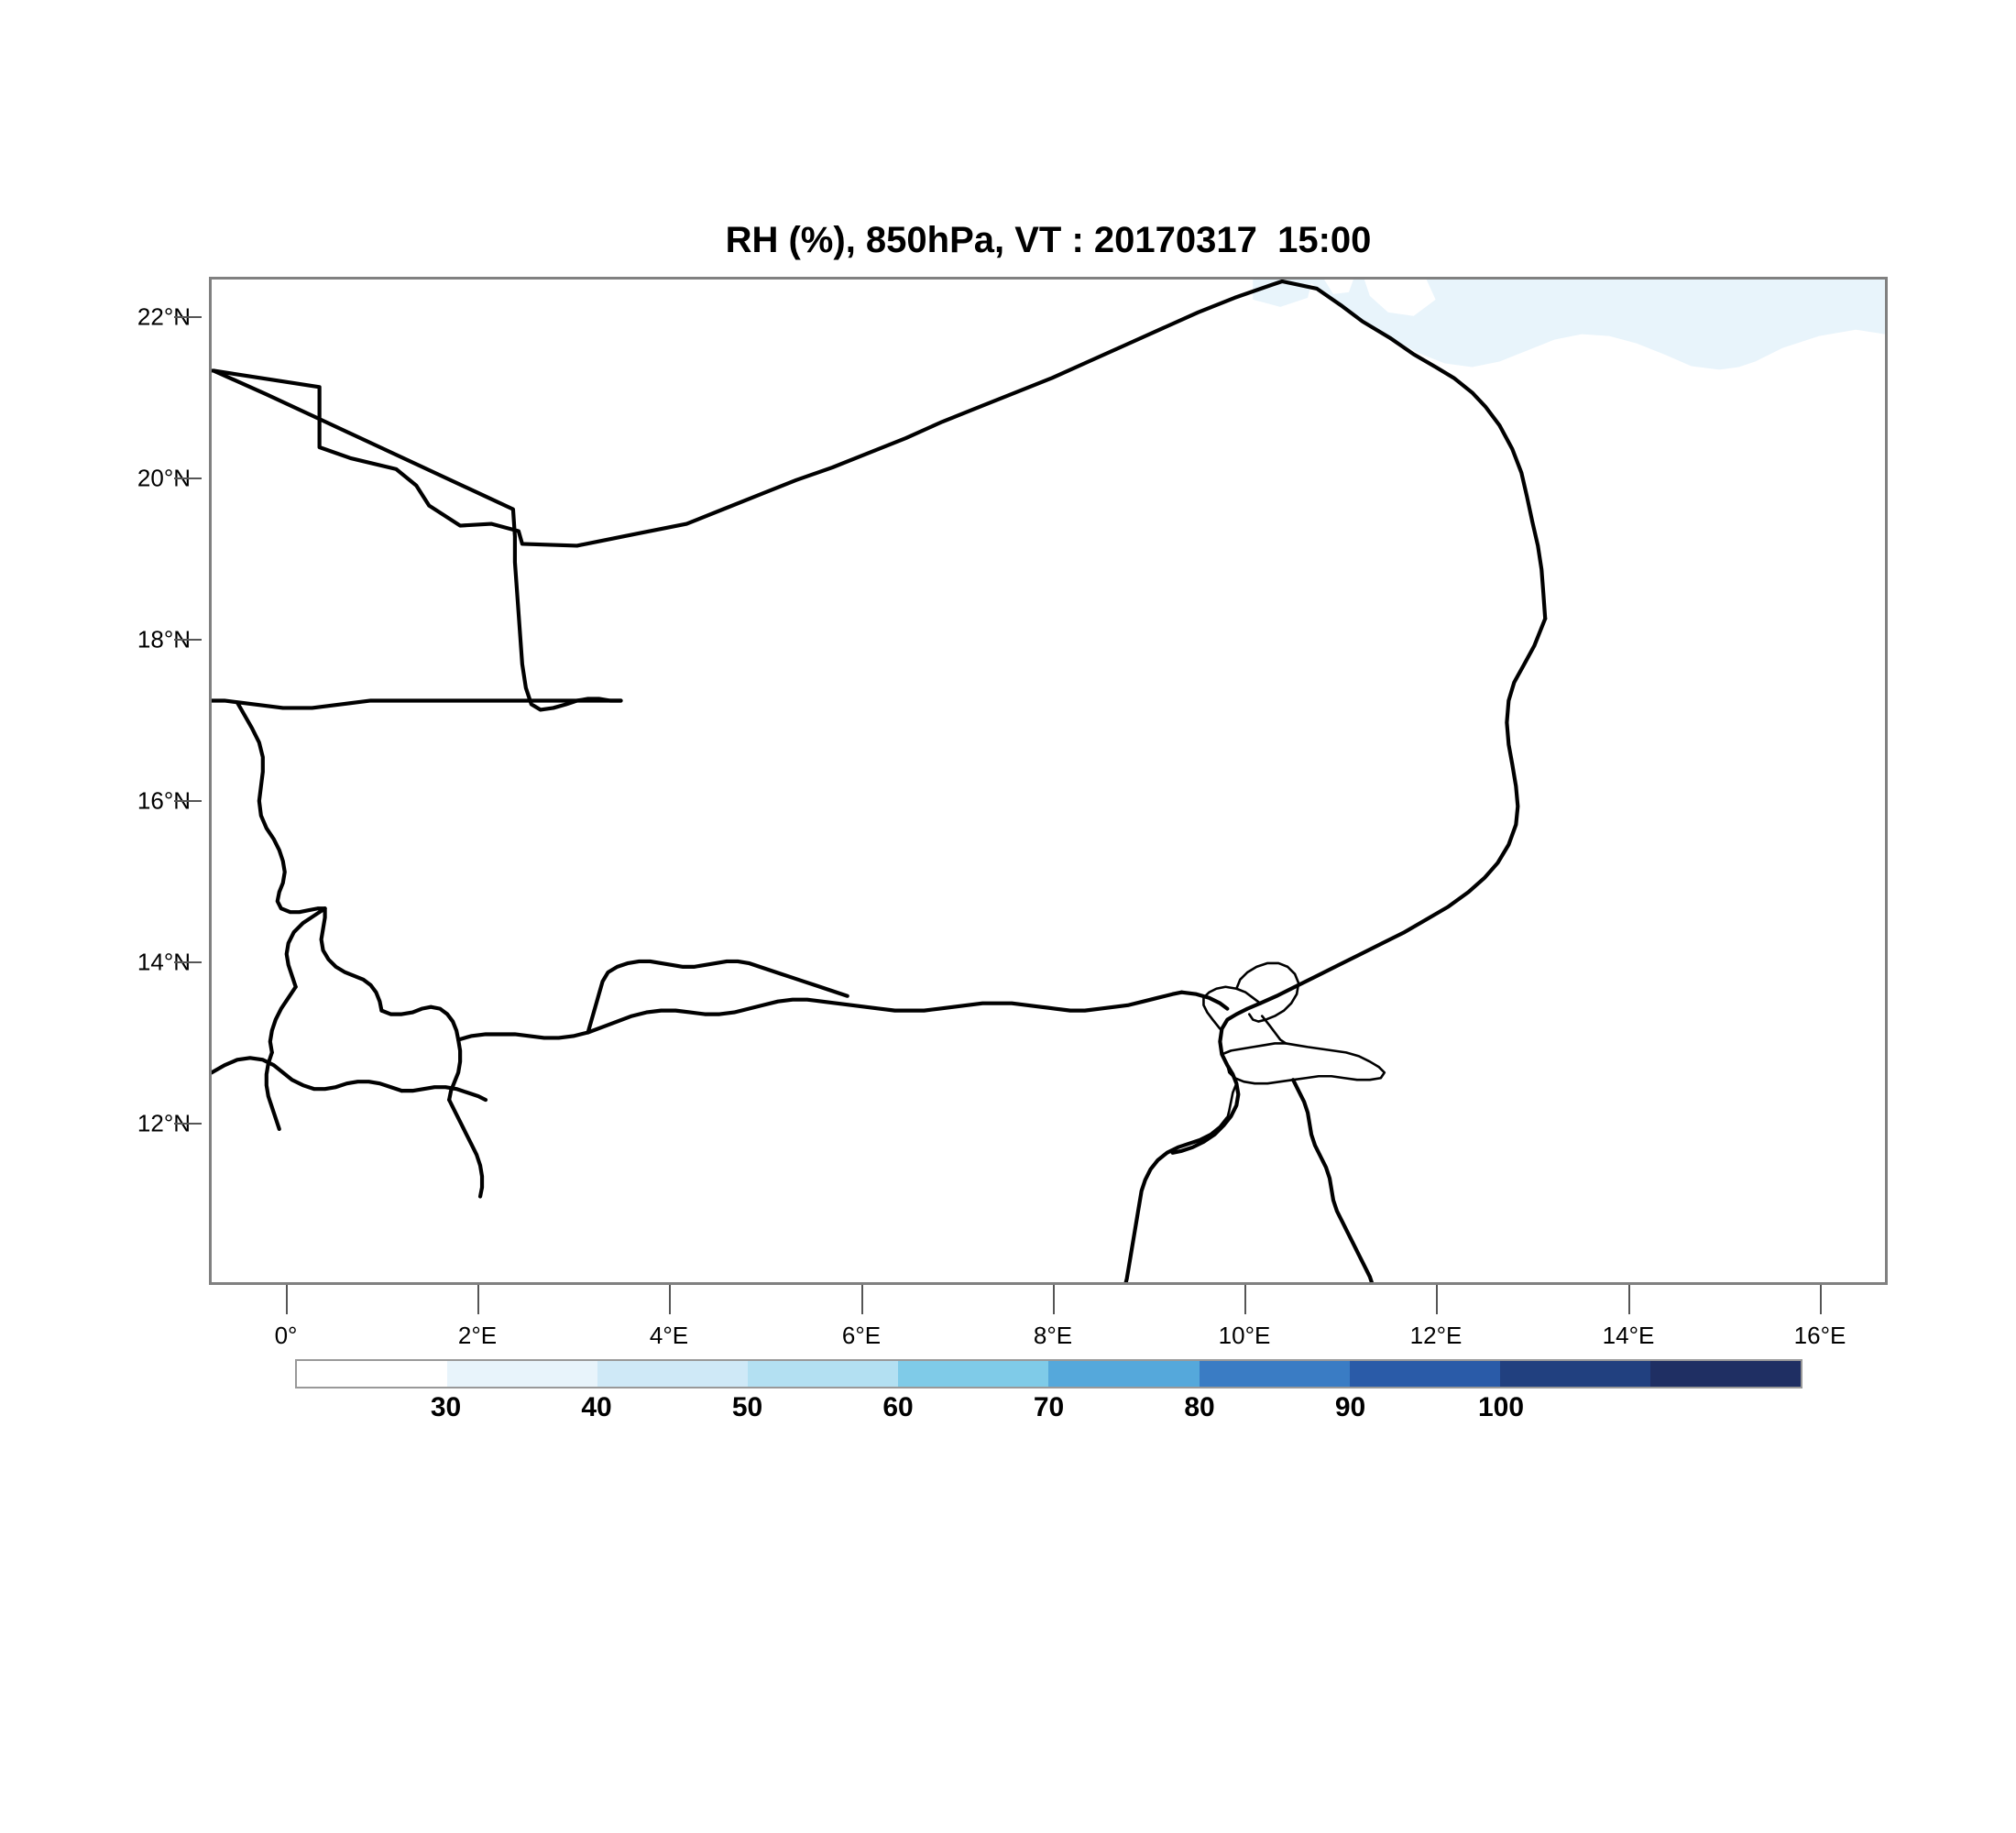 This screenshot has width=2016, height=1833. Describe the element at coordinates (1244, 1335) in the screenshot. I see `xtick-label: 10°E` at that location.